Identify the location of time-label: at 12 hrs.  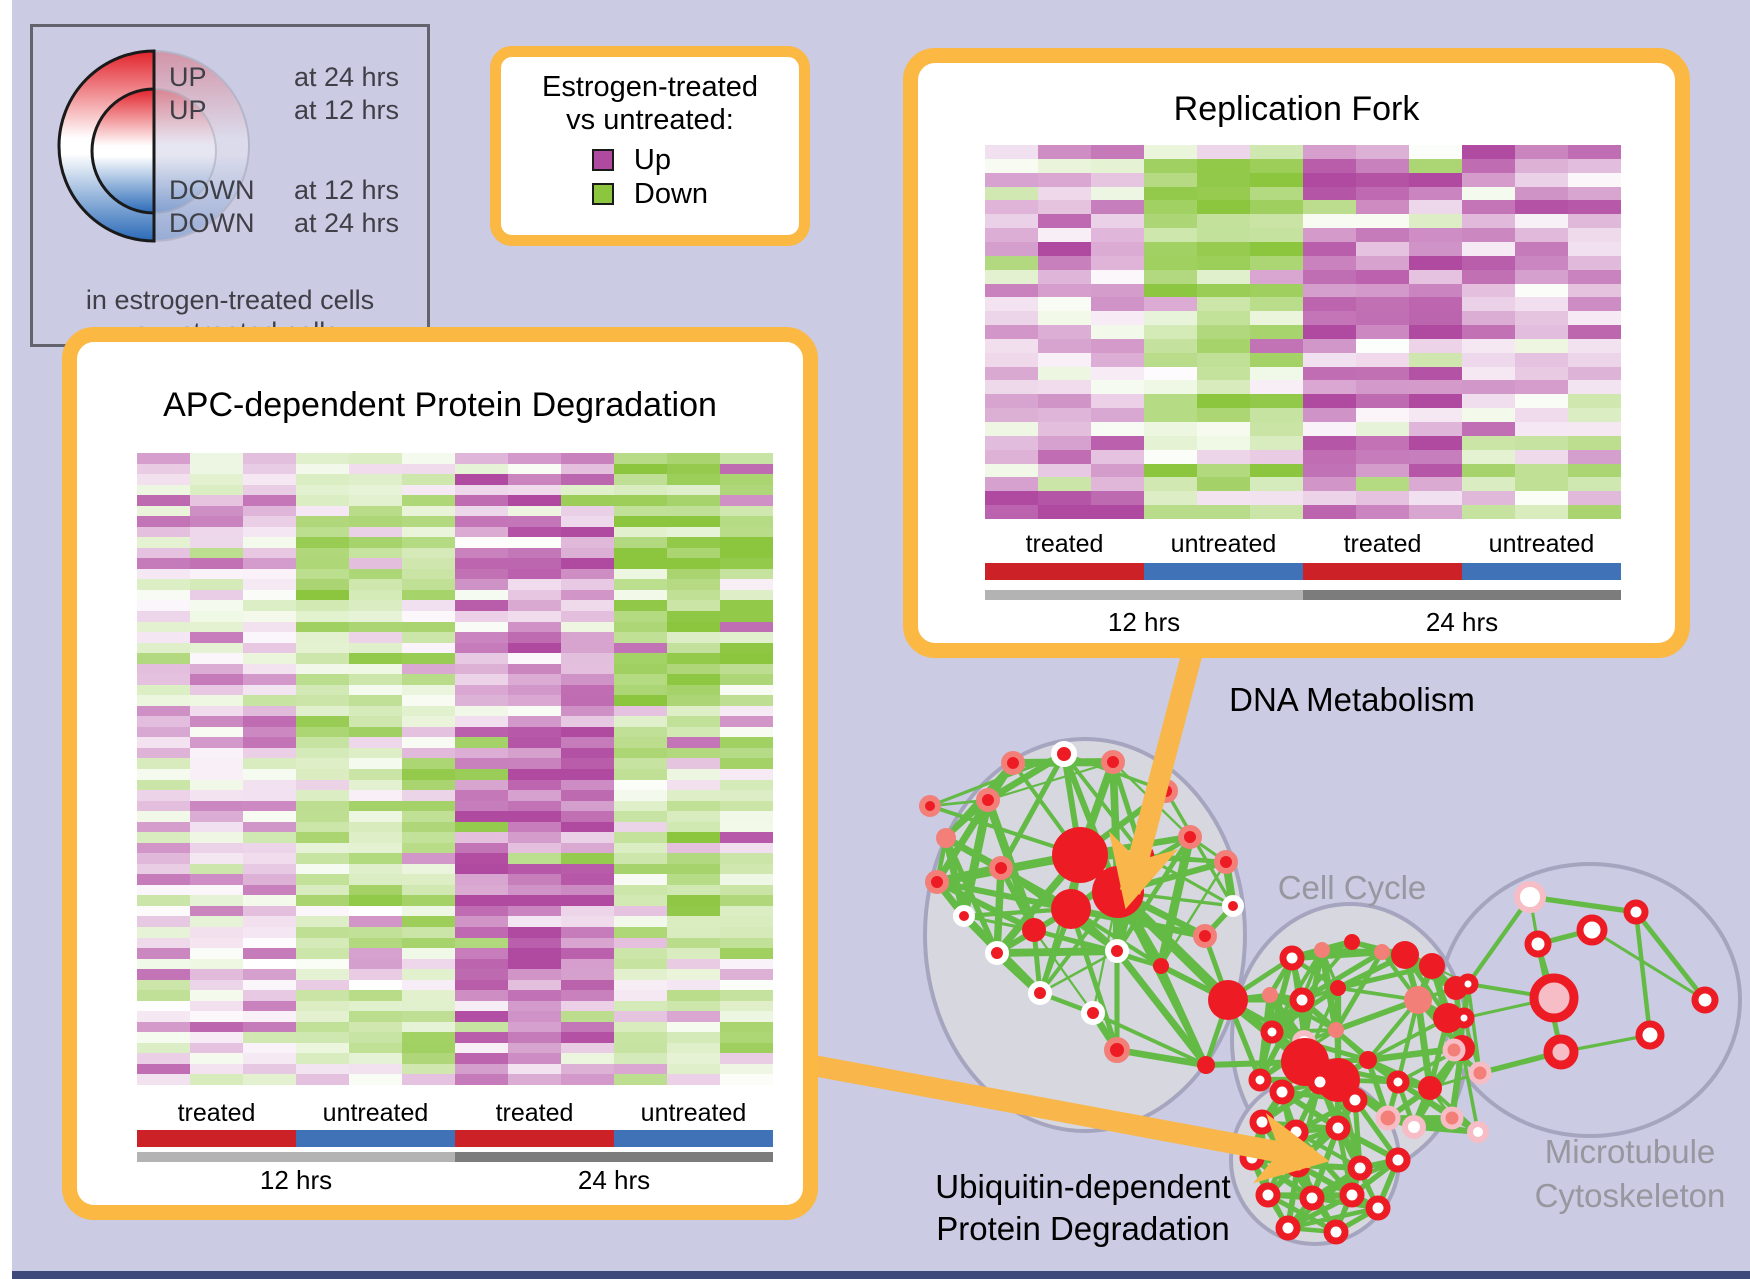
(346, 190).